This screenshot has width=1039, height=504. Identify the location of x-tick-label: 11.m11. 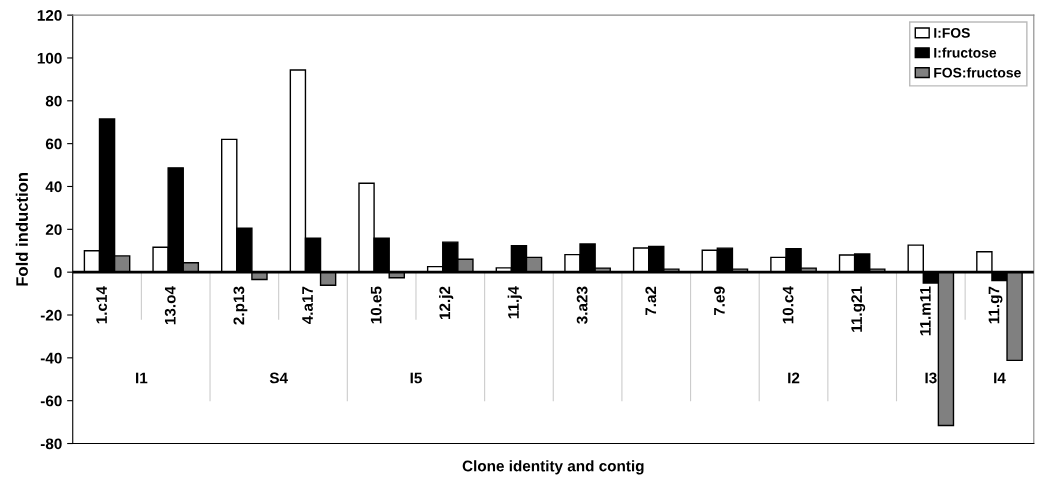
(925, 311).